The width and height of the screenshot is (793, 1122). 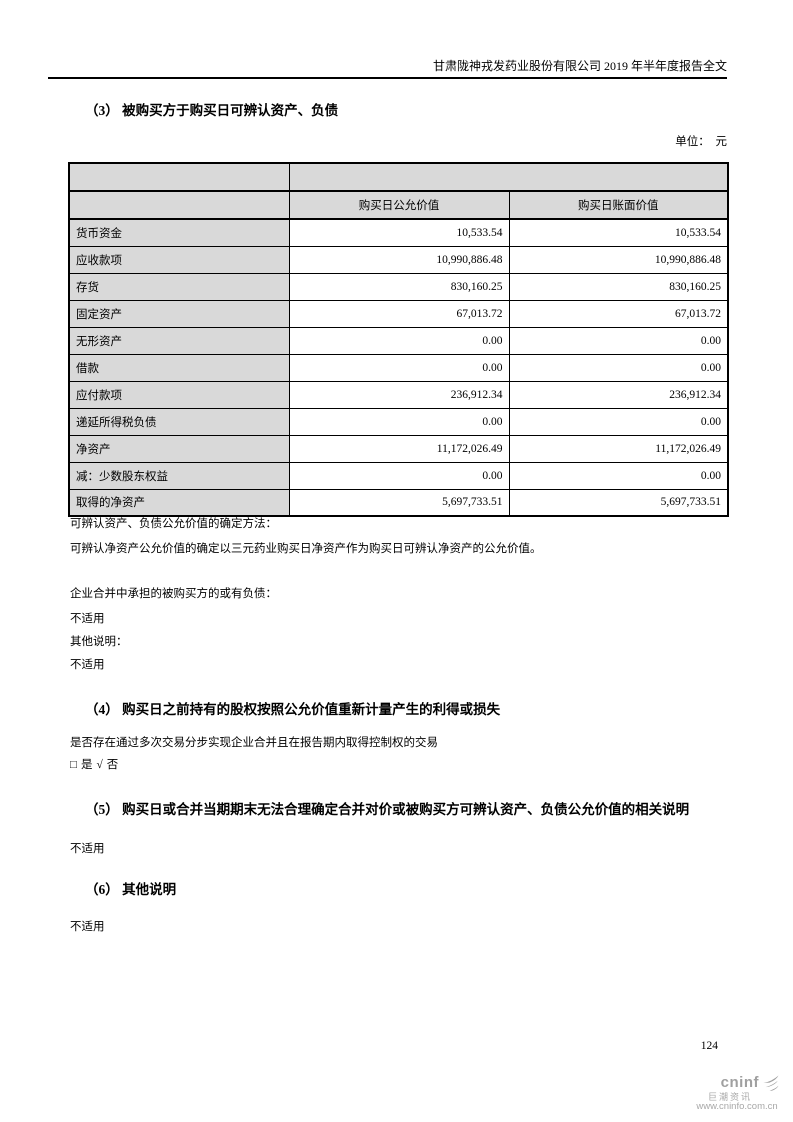 I want to click on row-label: 存货, so click(x=179, y=286).